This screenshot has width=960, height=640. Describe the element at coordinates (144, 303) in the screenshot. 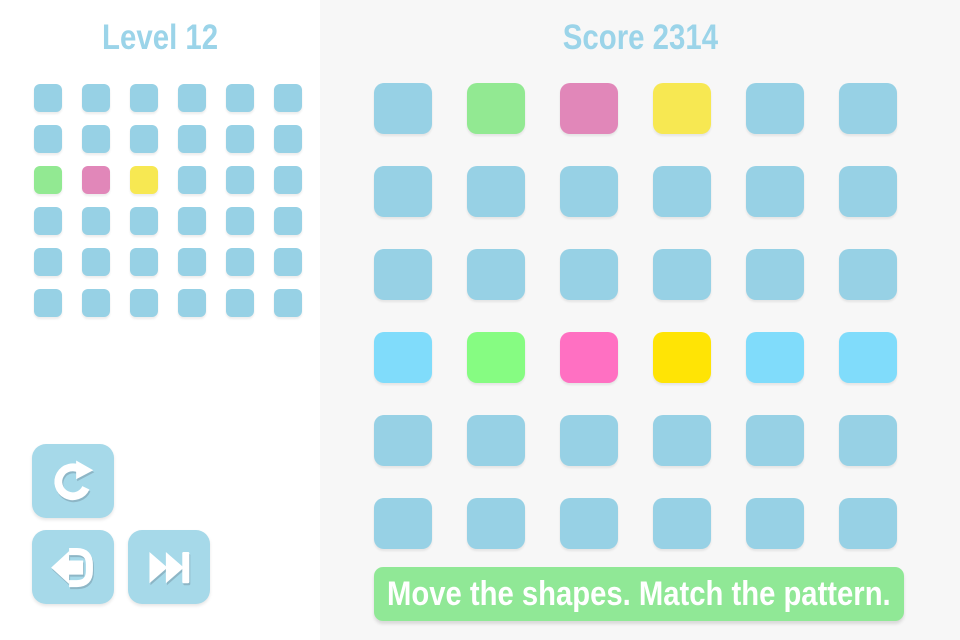

I see `pattern-tile-r6c3` at that location.